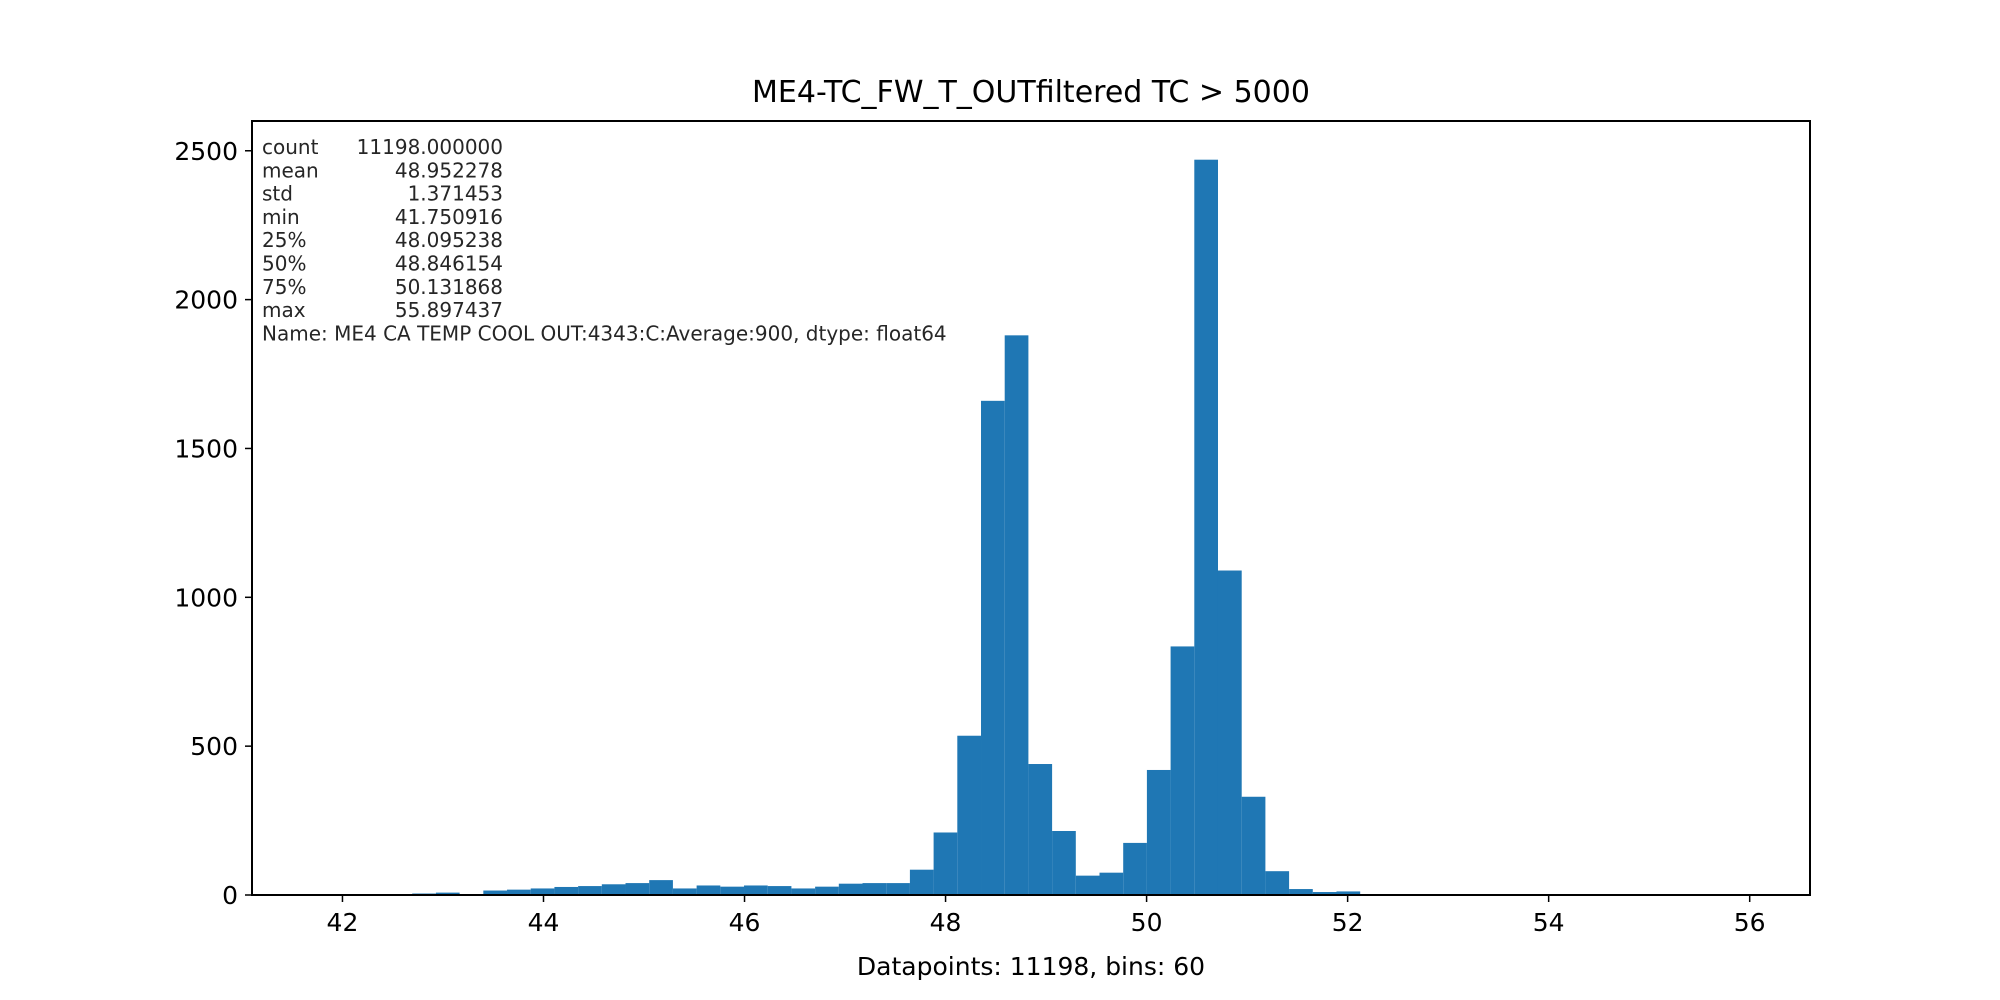 The height and width of the screenshot is (1000, 2000). Describe the element at coordinates (284, 287) in the screenshot. I see `stats-label: 75%` at that location.